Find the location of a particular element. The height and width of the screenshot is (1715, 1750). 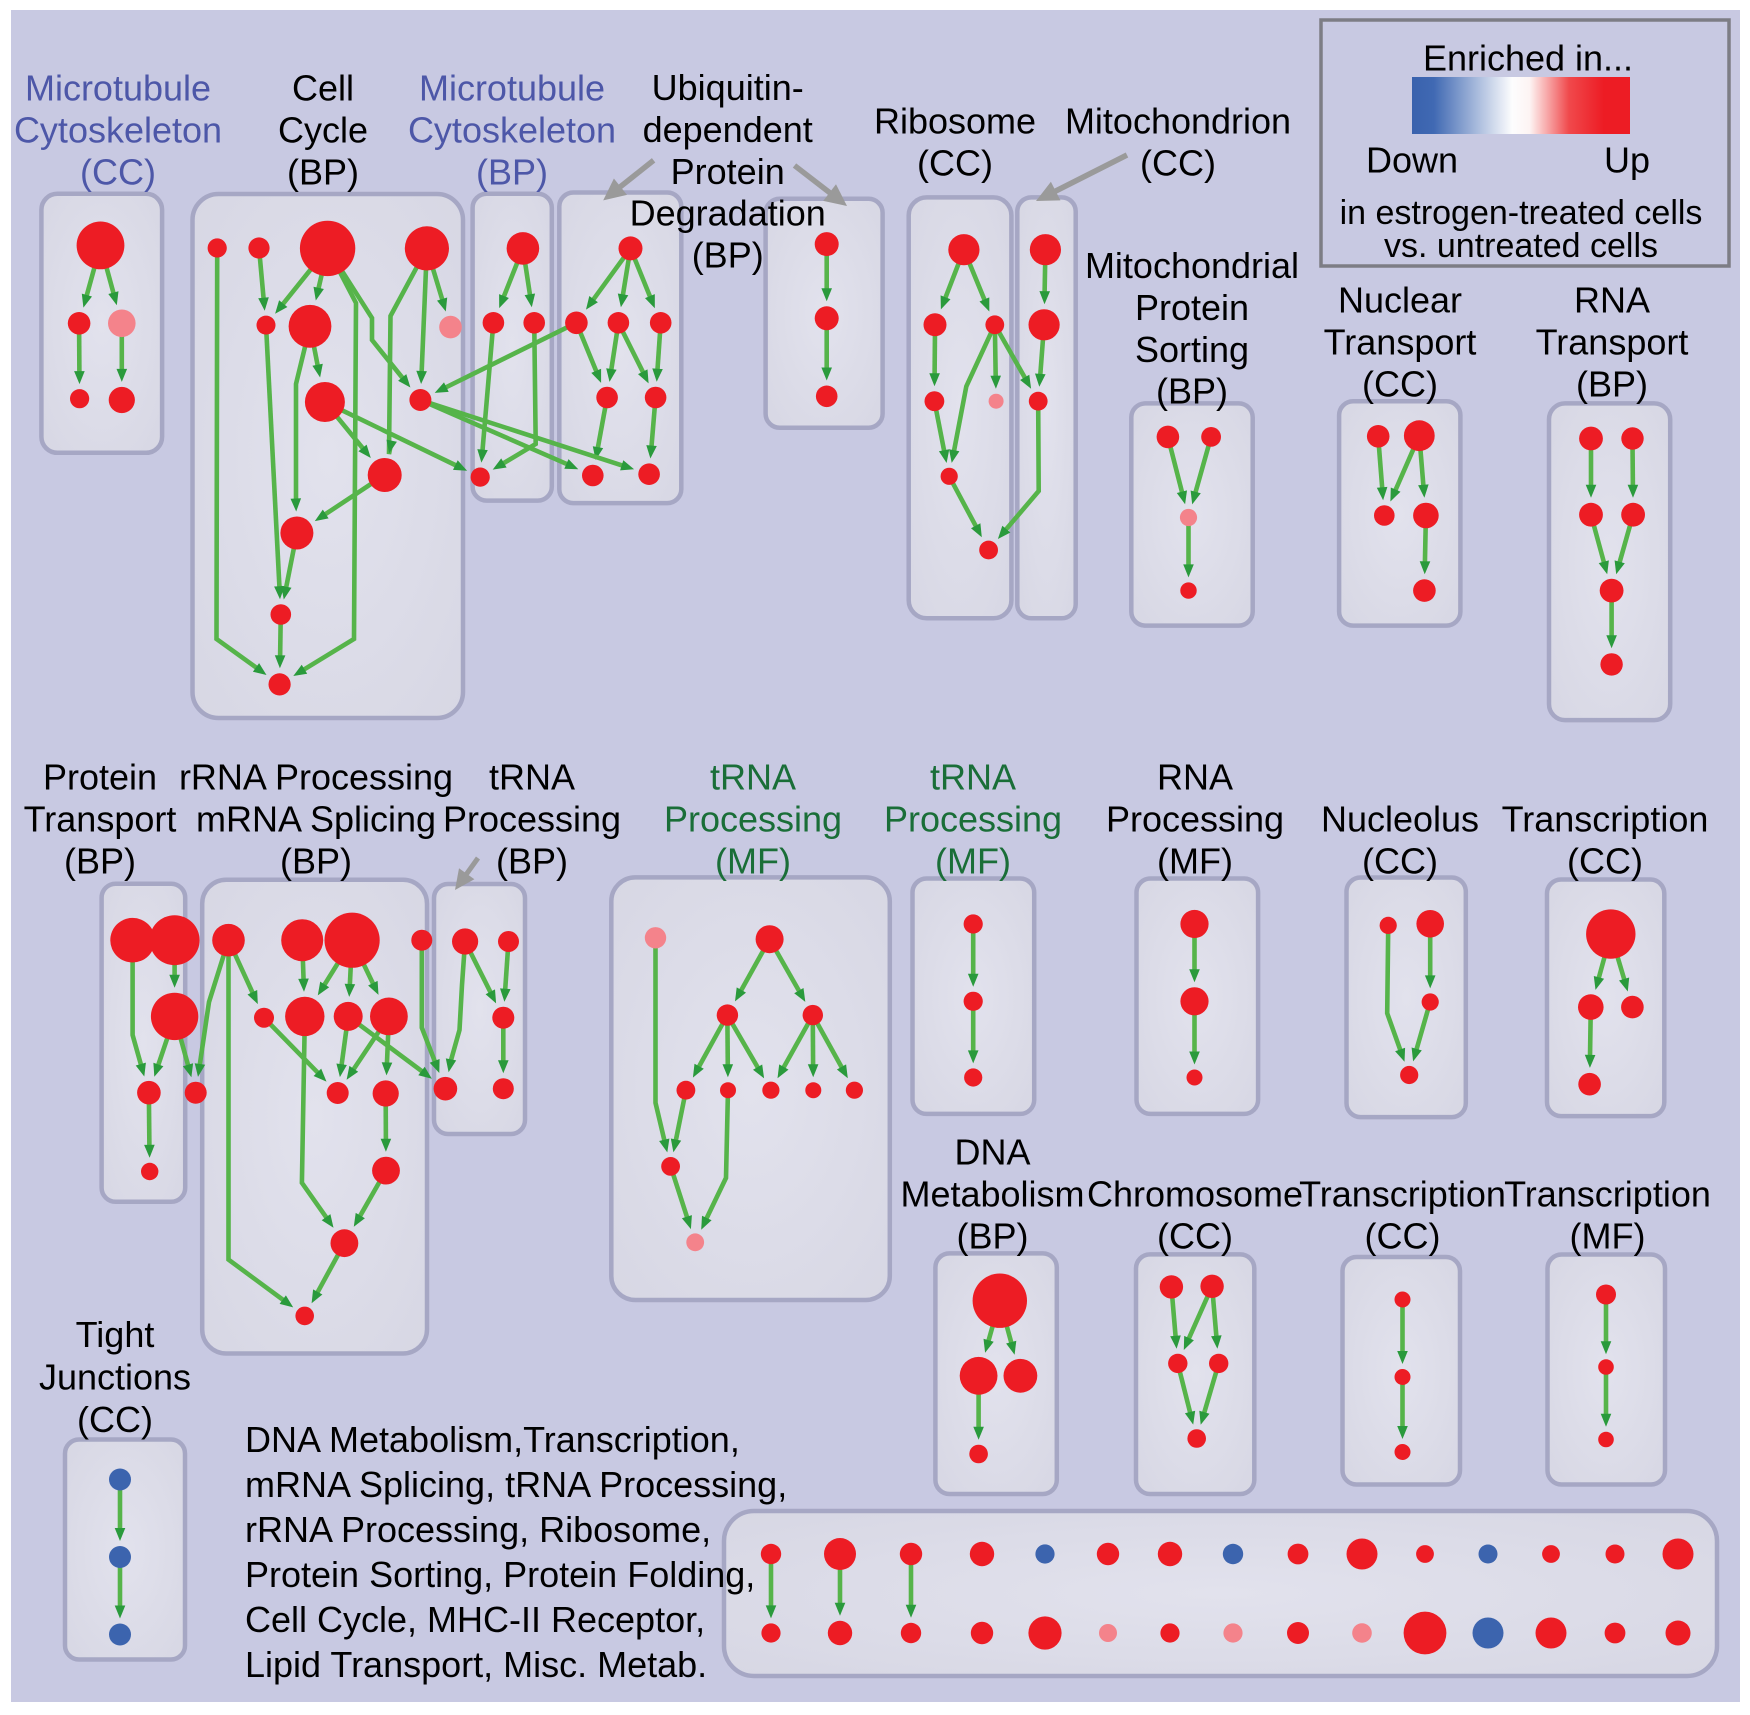

svg-text: Tight is located at coordinates (115, 1334).